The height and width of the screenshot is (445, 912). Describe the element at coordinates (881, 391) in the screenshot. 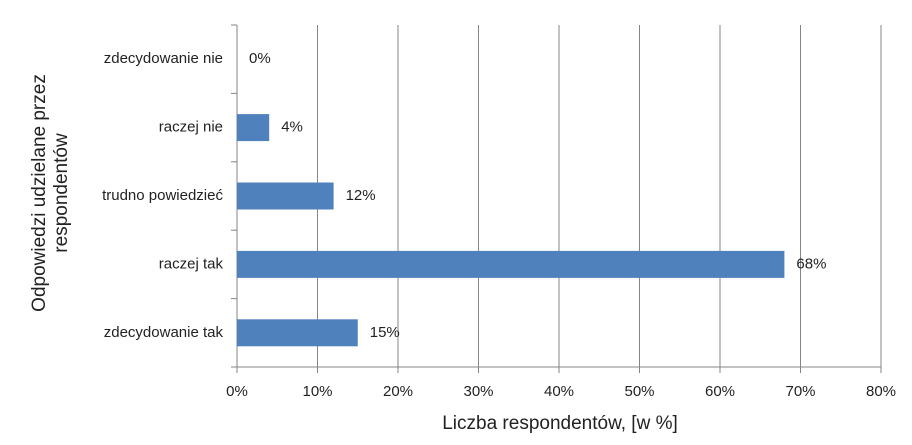

I see `x-tick-label: 80%` at that location.